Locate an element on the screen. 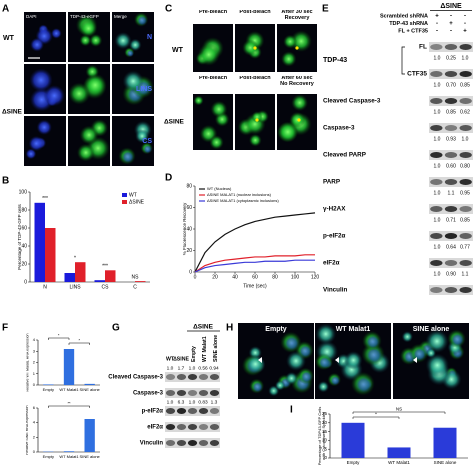 This screenshot has width=474, height=474. condition-label: FL + CTF35 is located at coordinates (413, 31).